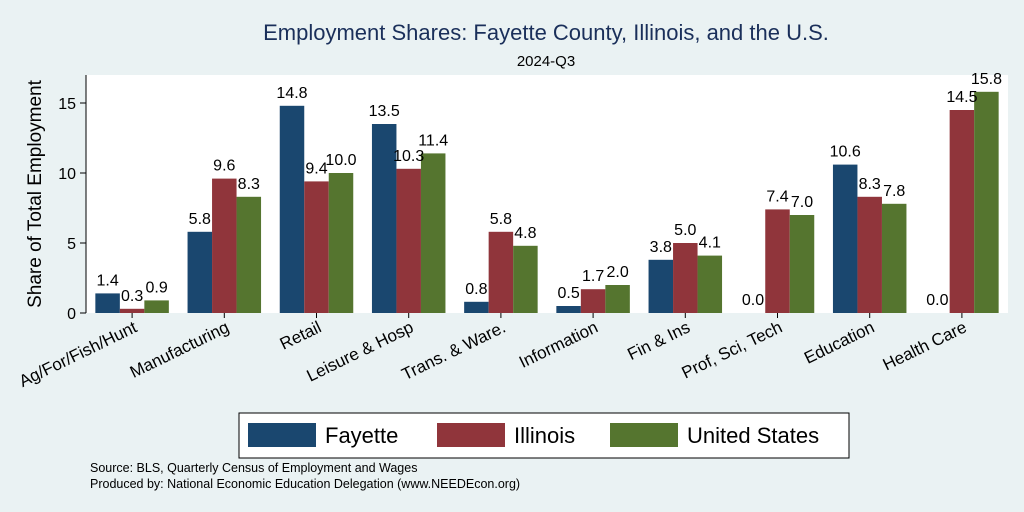  Describe the element at coordinates (568, 309) in the screenshot. I see `bar-fayette-information` at that location.